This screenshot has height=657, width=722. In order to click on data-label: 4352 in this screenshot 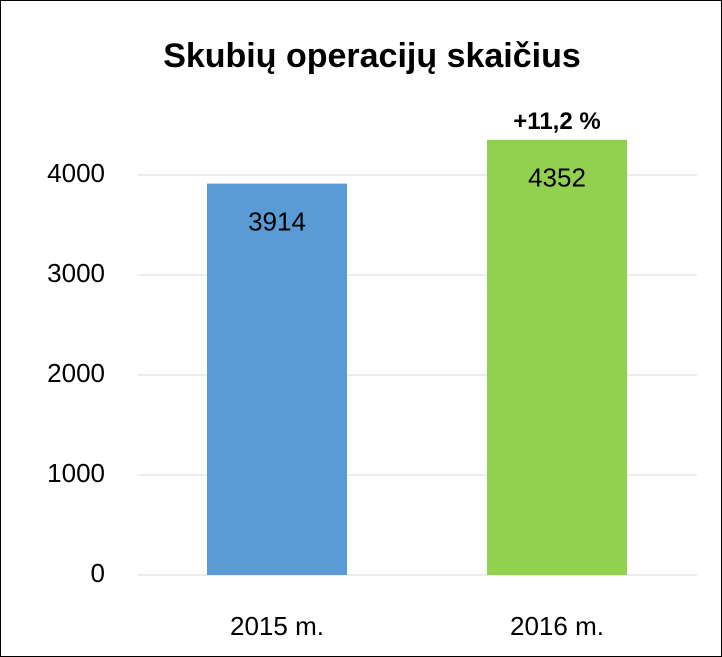, I will do `click(557, 178)`.